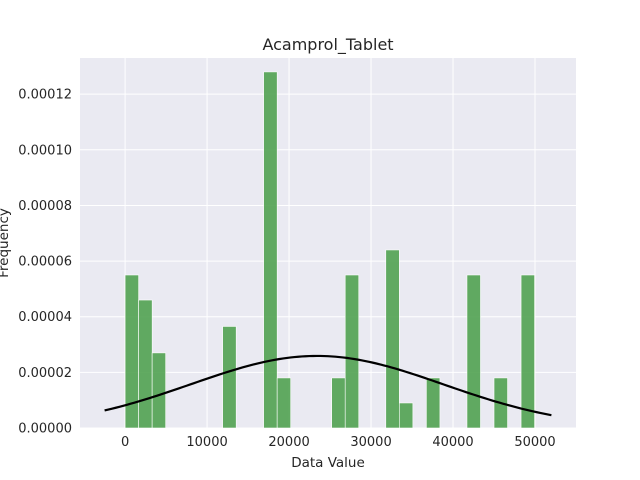 This screenshot has height=480, width=640. I want to click on y-tick-label: 0.00010, so click(45, 150).